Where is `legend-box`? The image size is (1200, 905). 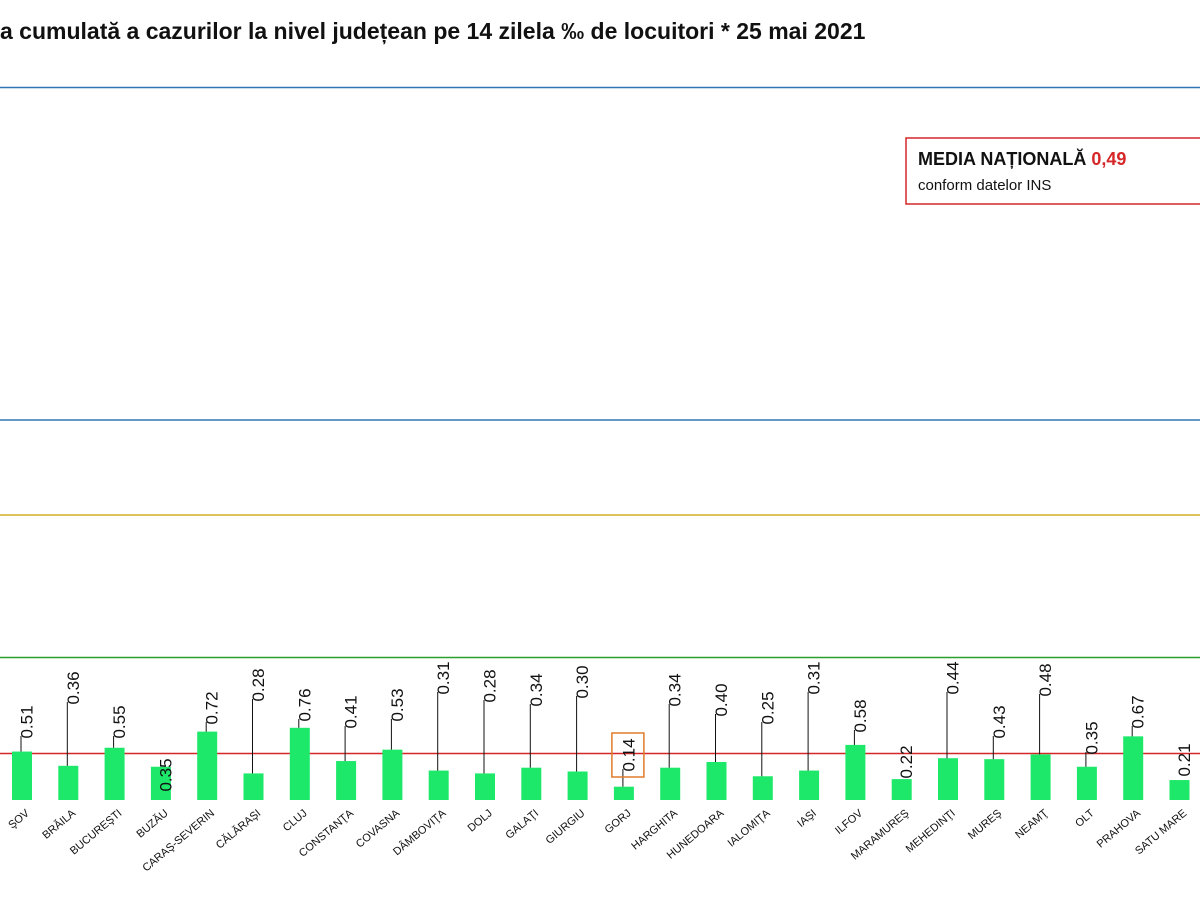 legend-box is located at coordinates (1052, 171).